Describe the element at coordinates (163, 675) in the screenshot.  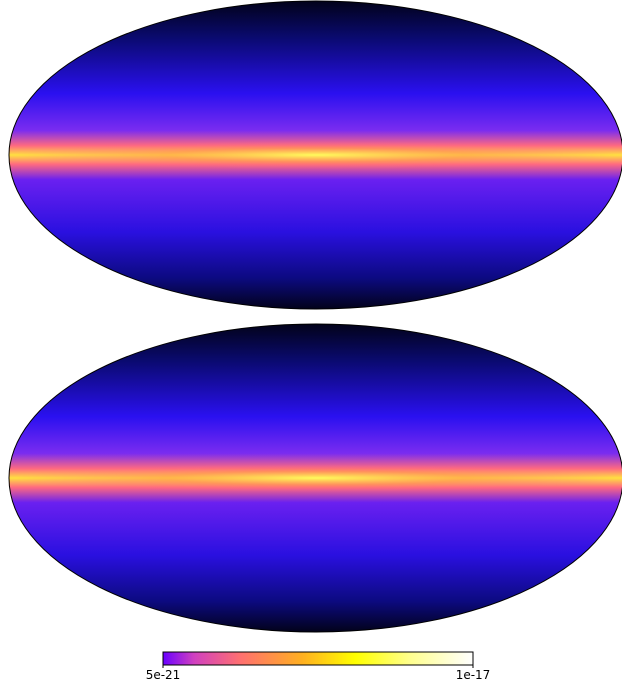
I see `colorbar-tick-label: 5e-21` at that location.